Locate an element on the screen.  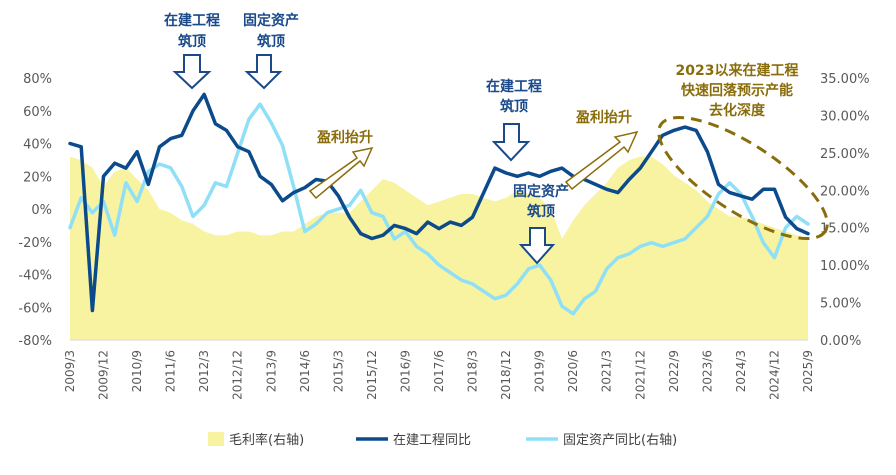
highlight-ellipse is located at coordinates (743, 178).